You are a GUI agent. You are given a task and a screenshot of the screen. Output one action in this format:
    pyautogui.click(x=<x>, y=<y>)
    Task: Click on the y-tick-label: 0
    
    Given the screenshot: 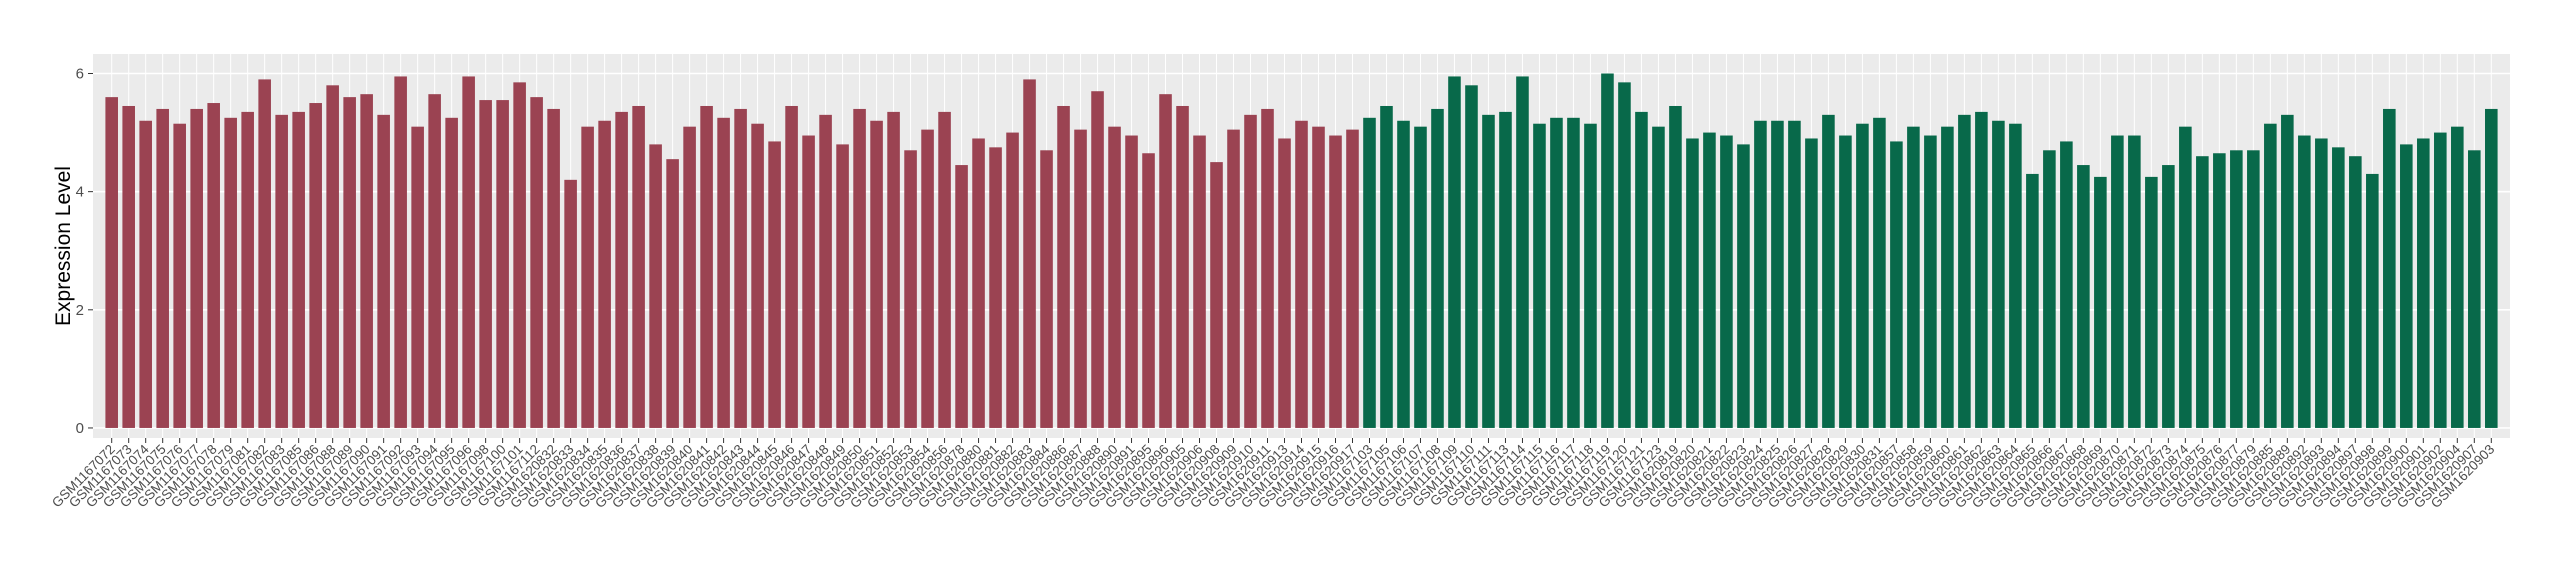 What is the action you would take?
    pyautogui.click(x=80, y=428)
    